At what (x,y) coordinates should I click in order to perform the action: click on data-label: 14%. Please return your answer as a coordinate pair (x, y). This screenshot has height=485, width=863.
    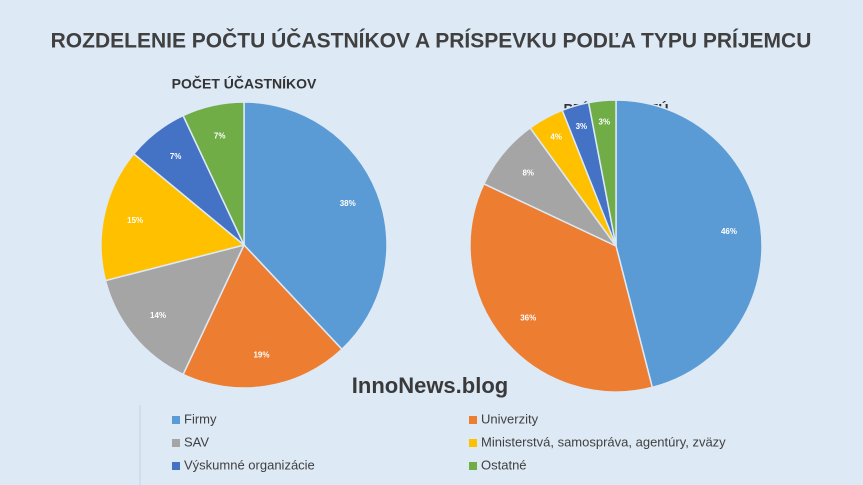
    Looking at the image, I should click on (158, 315).